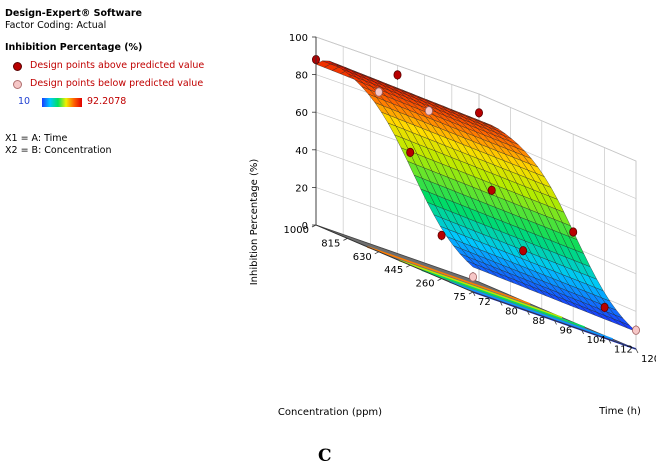  What do you see at coordinates (484, 302) in the screenshot?
I see `time-tick-label: 72` at bounding box center [484, 302].